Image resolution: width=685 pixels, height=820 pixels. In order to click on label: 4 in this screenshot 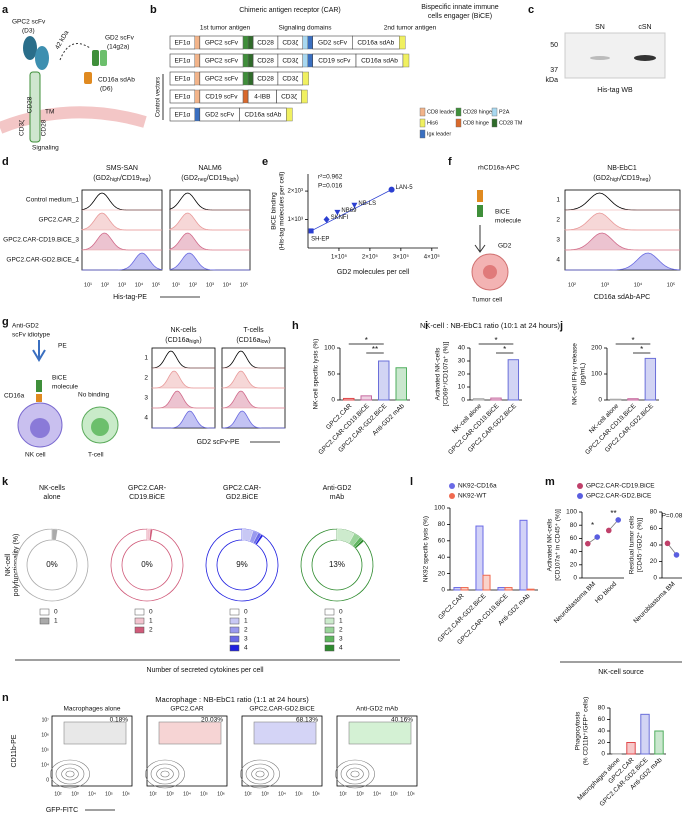, I will do `click(558, 260)`.